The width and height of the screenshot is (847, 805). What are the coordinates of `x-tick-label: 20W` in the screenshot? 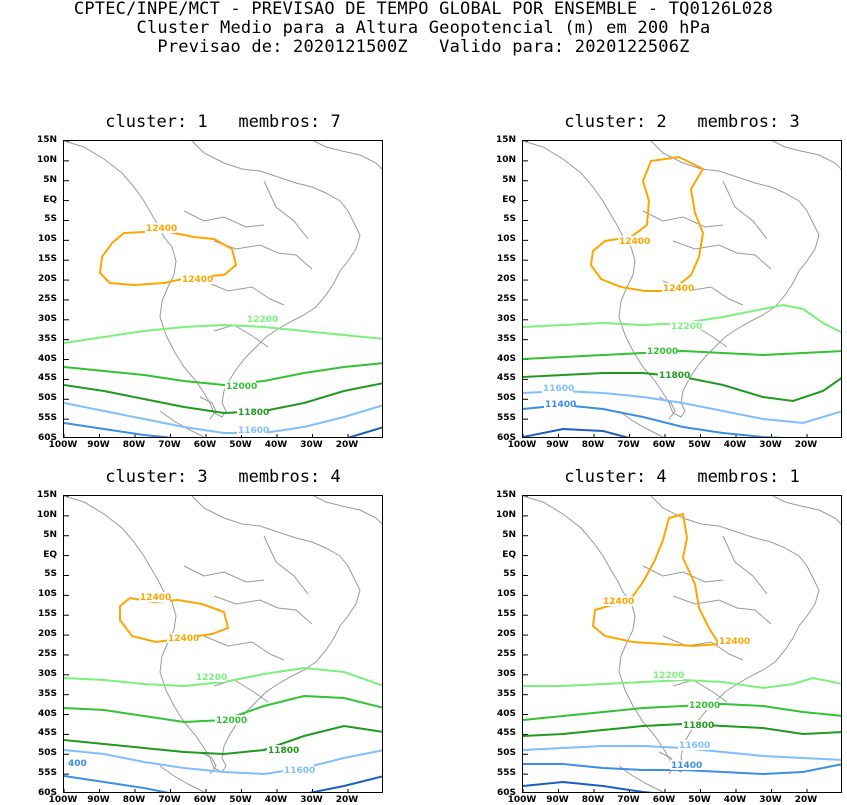 It's located at (347, 445).